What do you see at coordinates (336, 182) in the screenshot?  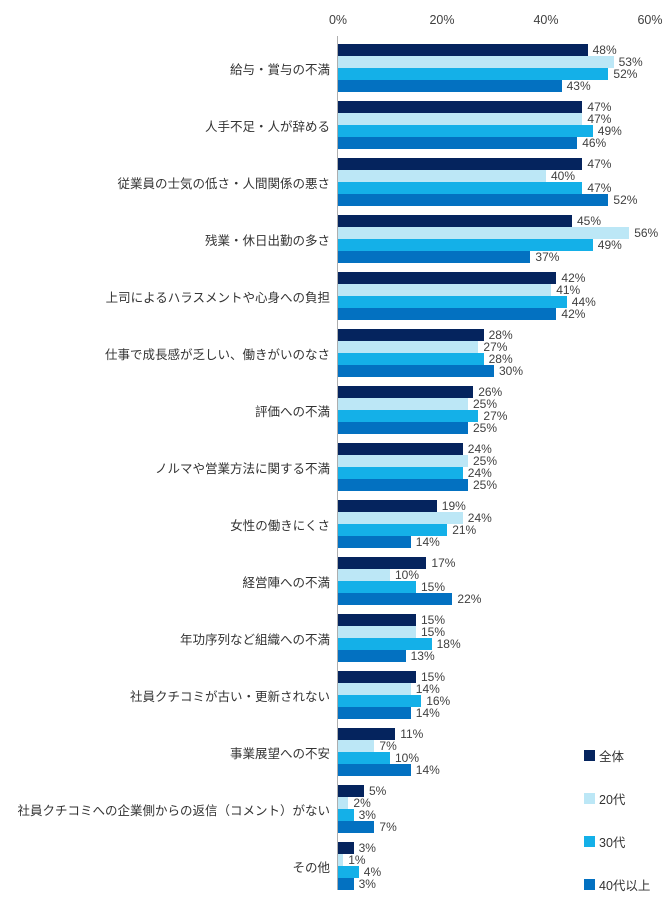 I see `bar-group: 従業員の士気の低さ・人間関係の悪さ 47% 40% 47% 52%` at bounding box center [336, 182].